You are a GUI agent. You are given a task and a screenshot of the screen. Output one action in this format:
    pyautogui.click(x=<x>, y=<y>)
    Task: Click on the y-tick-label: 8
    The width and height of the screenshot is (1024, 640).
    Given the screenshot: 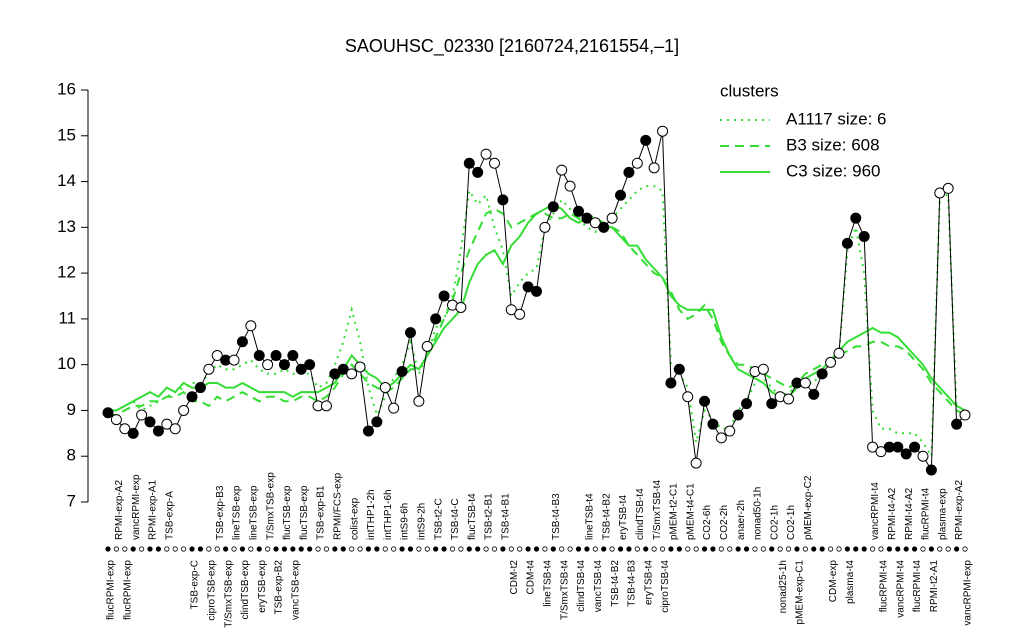 What is the action you would take?
    pyautogui.click(x=71, y=455)
    